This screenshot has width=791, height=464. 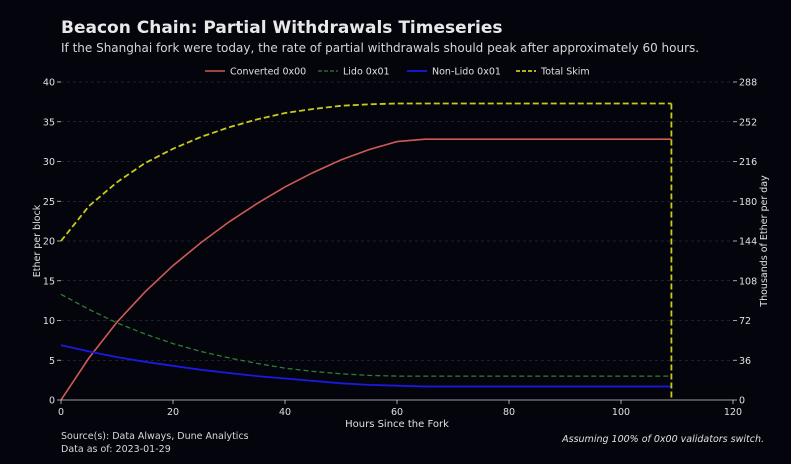 What do you see at coordinates (733, 412) in the screenshot?
I see `x-tick-label: 120` at bounding box center [733, 412].